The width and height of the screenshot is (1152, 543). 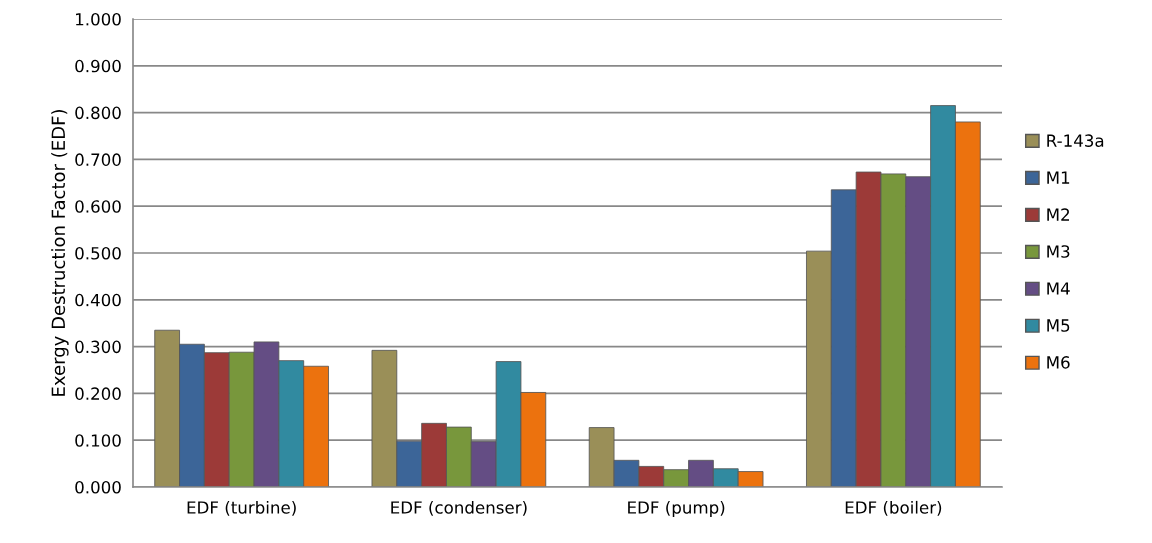 I want to click on y-tick-label: 0.300, so click(x=98, y=347).